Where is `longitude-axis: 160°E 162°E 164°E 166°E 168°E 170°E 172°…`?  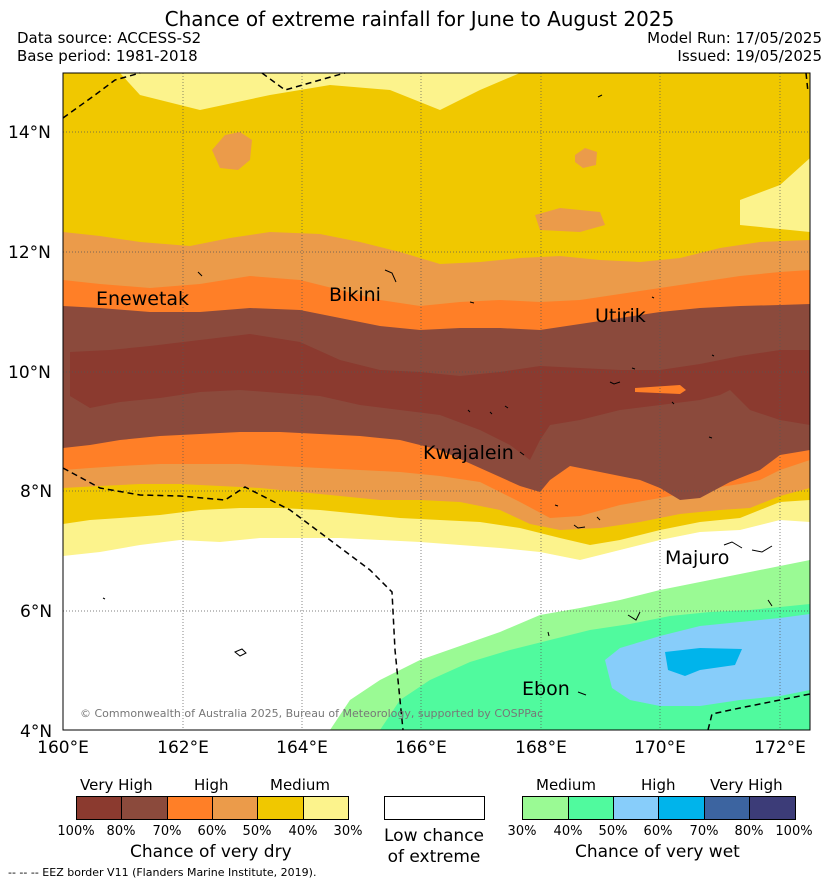 longitude-axis: 160°E 162°E 164°E 166°E 168°E 170°E 172°… is located at coordinates (421, 748).